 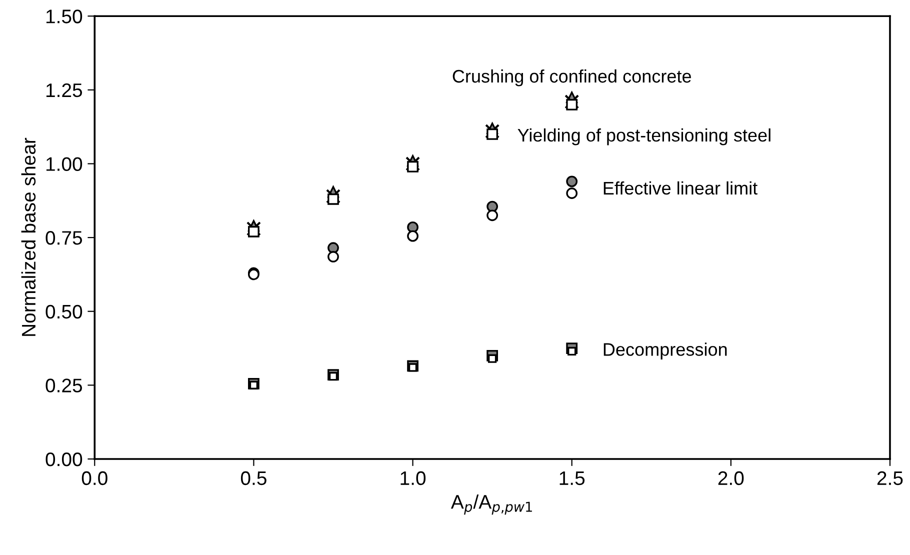 I want to click on y-tick-label: 1.25, so click(x=64, y=90).